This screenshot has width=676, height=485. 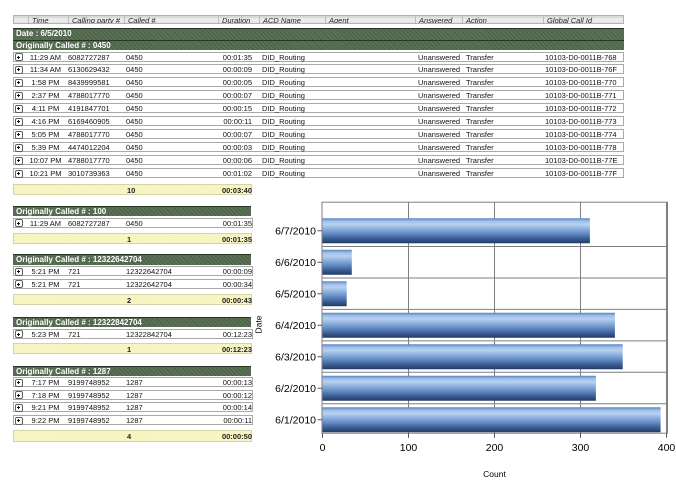 I want to click on svg-text: 200, so click(x=495, y=448).